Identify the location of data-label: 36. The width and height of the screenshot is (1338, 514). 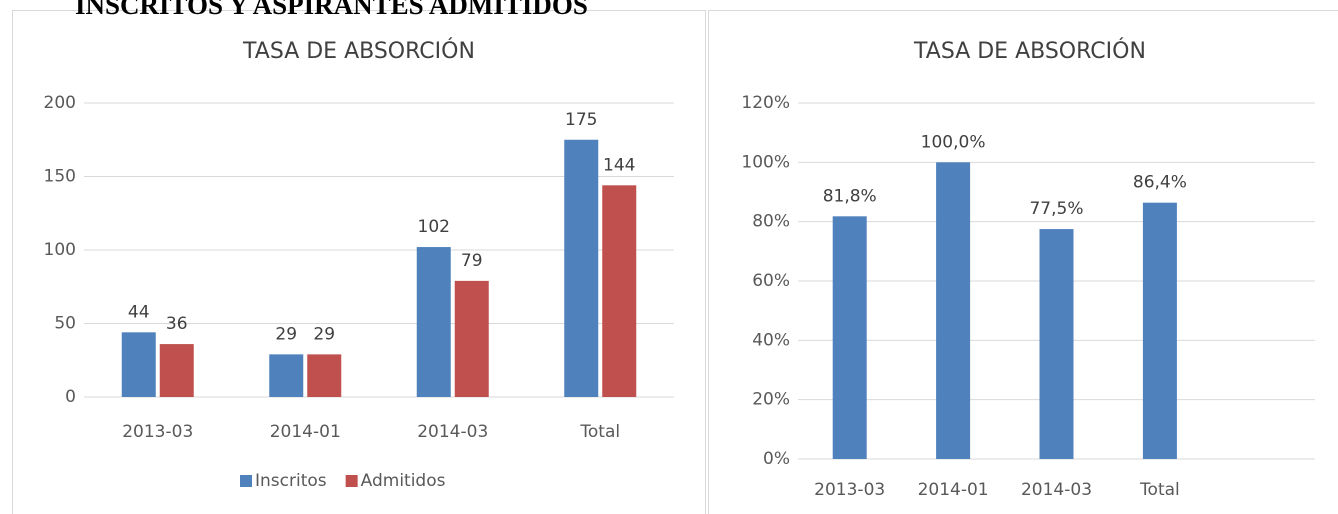
(177, 324).